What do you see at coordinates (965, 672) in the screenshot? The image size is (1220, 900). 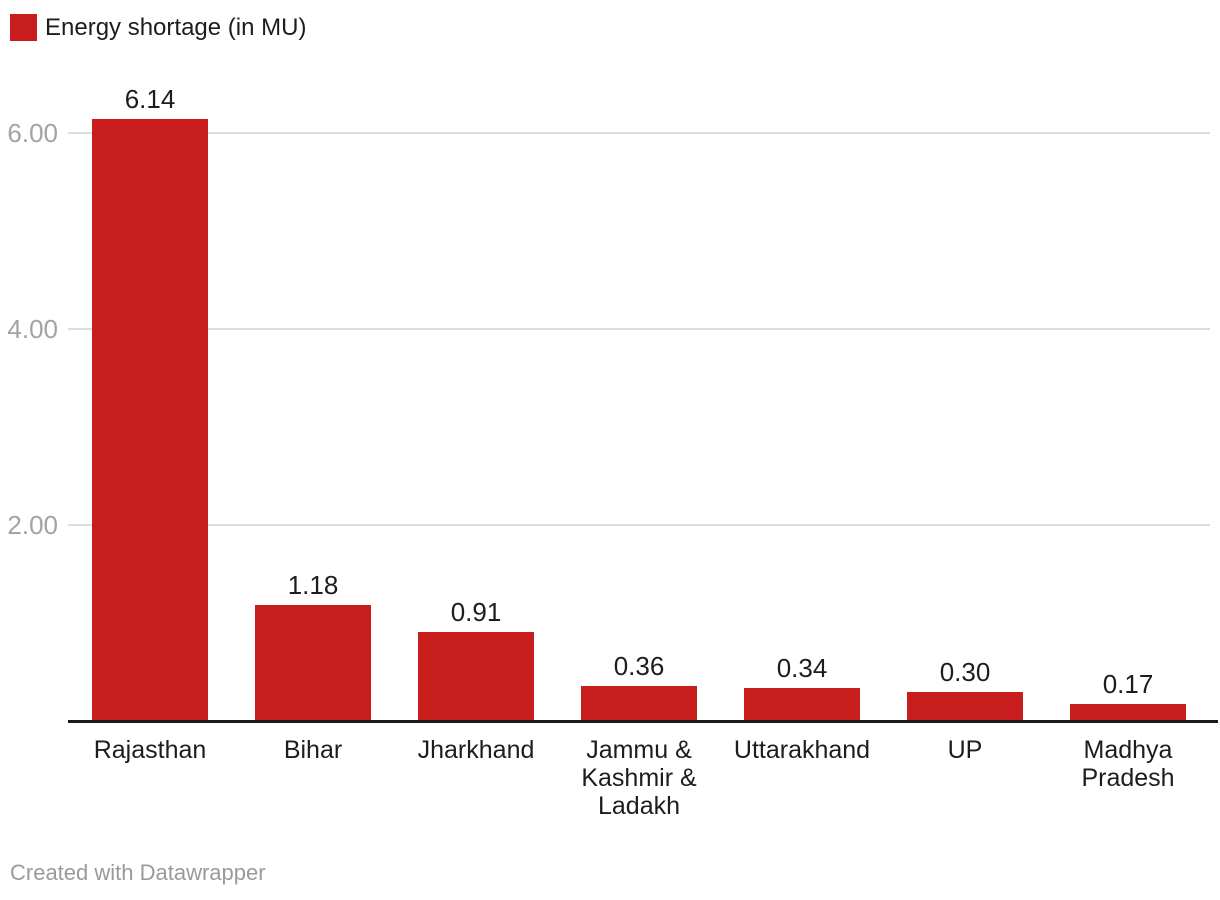 I see `bar-value-label: 0.30` at bounding box center [965, 672].